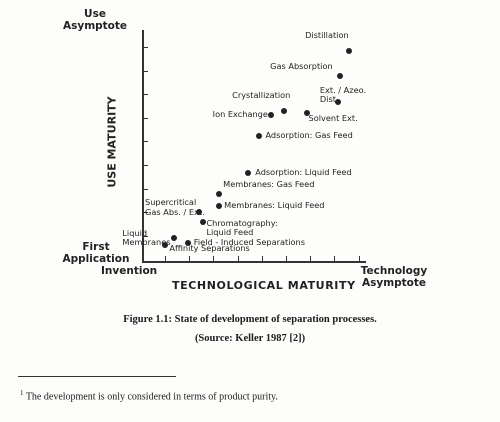 The image size is (500, 422). What do you see at coordinates (264, 285) in the screenshot?
I see `x-axis-title: TECHNOLOGICAL MATURITY` at bounding box center [264, 285].